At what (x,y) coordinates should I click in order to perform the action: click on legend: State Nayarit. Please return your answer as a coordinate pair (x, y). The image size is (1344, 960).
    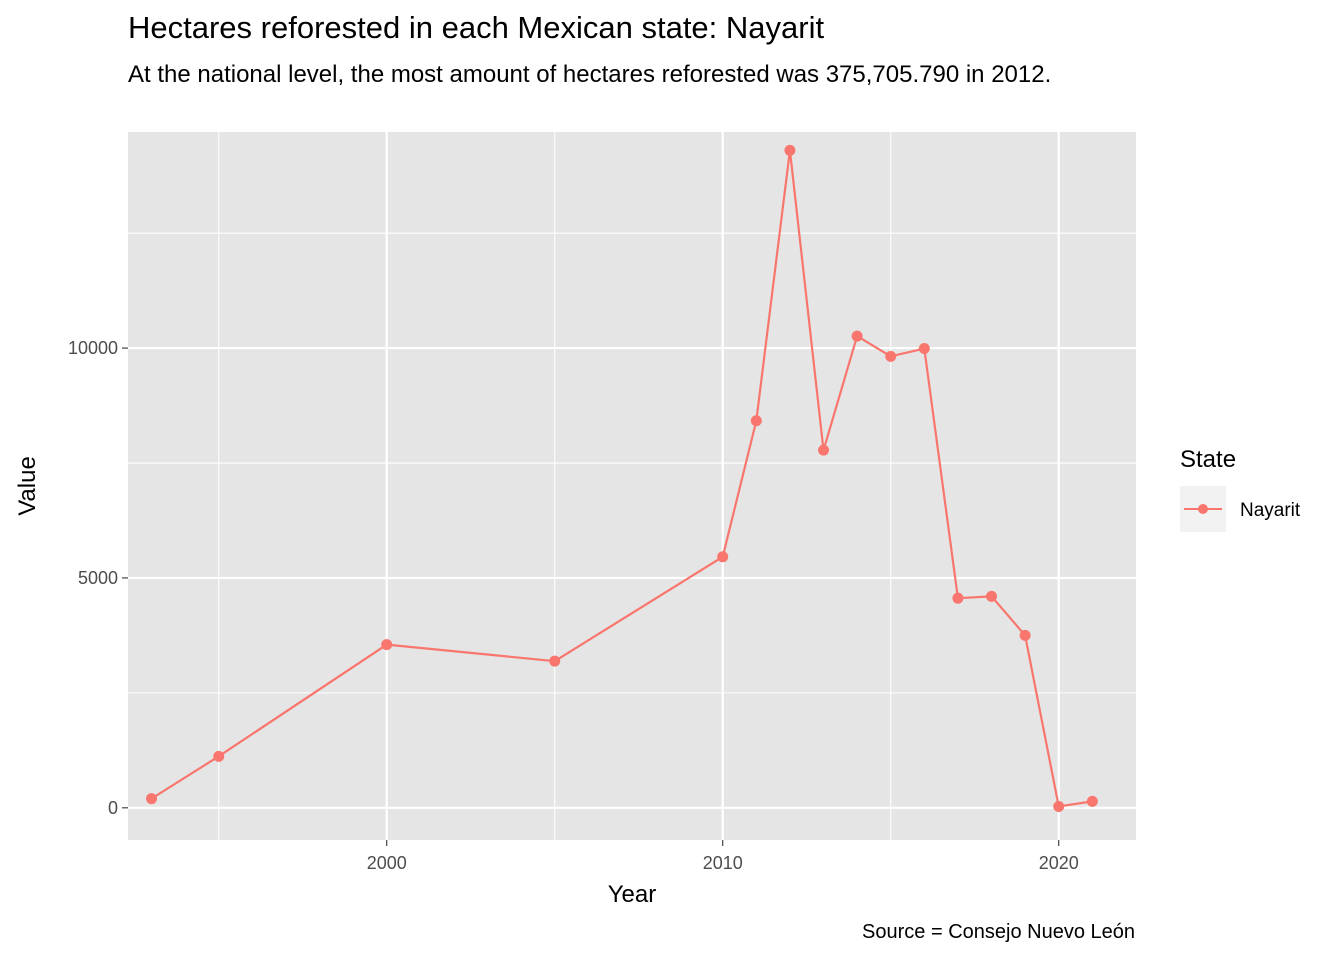
    Looking at the image, I should click on (1240, 489).